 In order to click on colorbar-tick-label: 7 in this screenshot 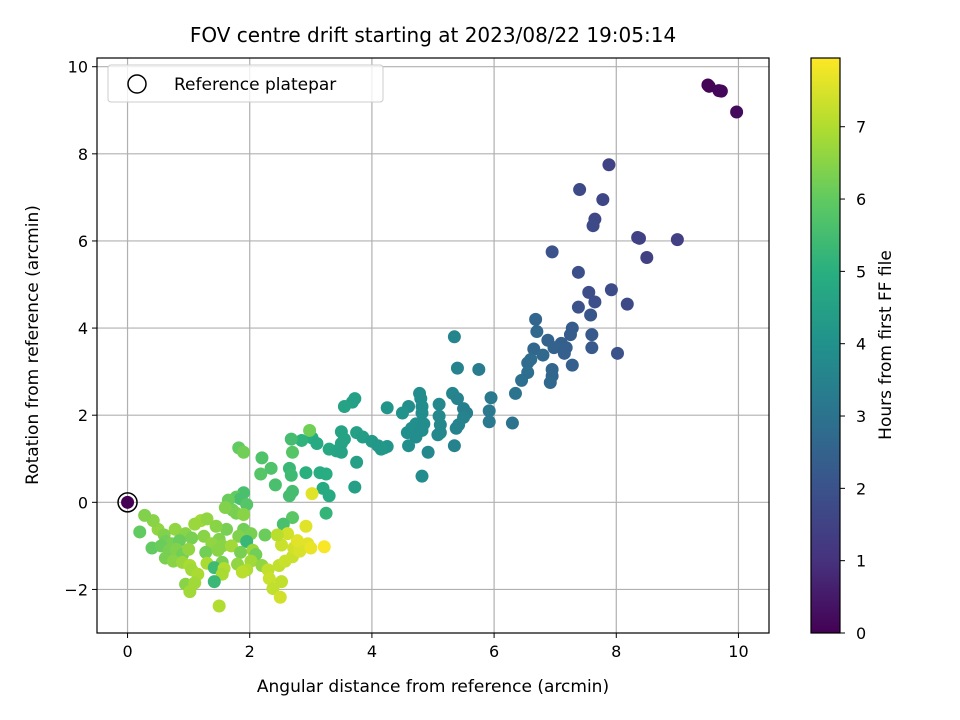, I will do `click(861, 127)`.